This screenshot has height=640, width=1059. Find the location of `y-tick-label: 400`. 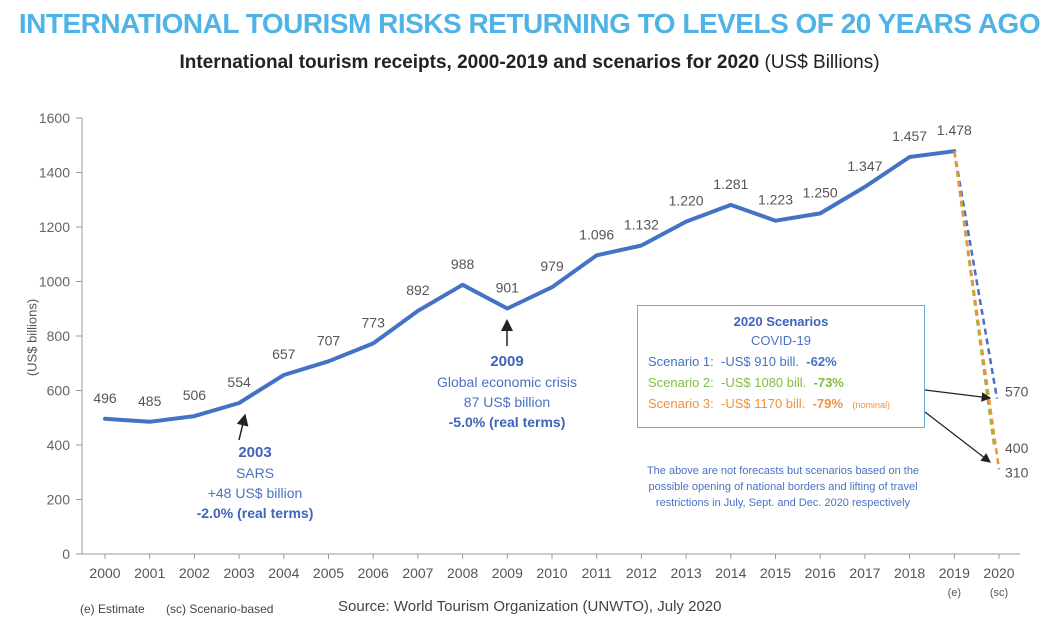

y-tick-label: 400 is located at coordinates (59, 445).